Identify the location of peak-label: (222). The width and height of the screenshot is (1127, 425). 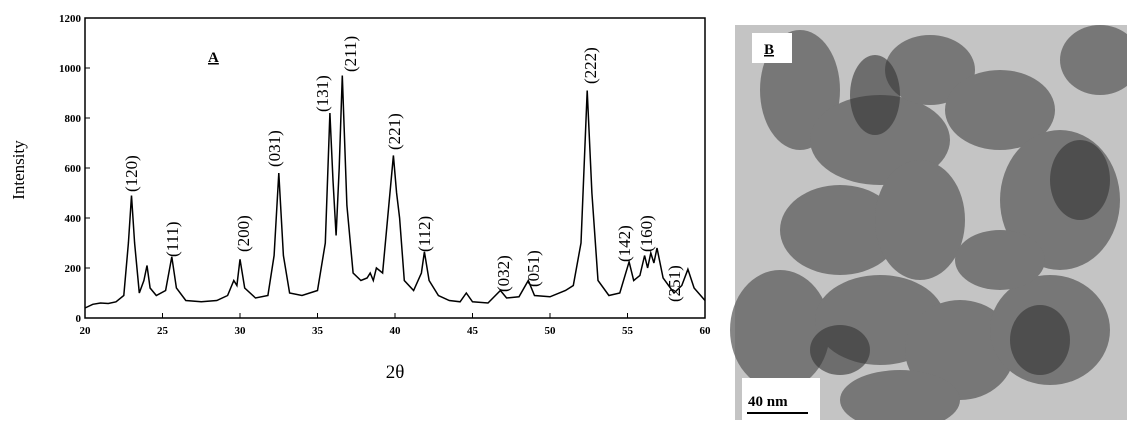
(590, 65).